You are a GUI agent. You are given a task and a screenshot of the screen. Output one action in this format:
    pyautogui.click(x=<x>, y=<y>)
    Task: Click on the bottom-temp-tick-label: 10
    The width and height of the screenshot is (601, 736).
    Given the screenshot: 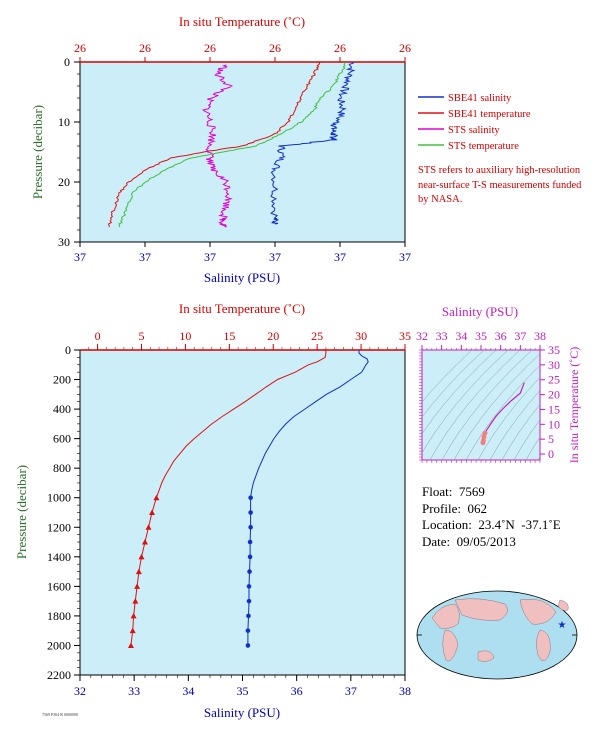 What is the action you would take?
    pyautogui.click(x=185, y=336)
    